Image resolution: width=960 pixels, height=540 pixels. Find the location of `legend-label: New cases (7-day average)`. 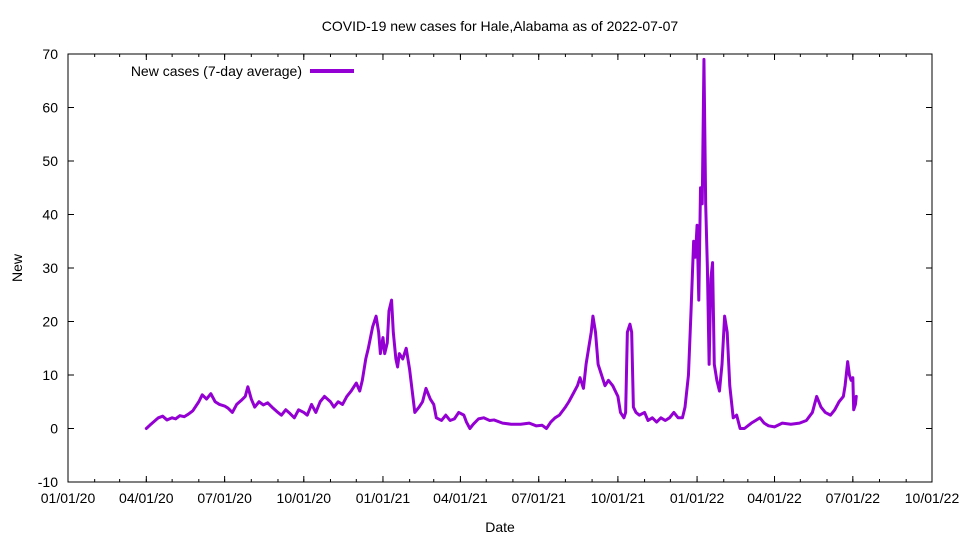

legend-label: New cases (7-day average) is located at coordinates (216, 71).